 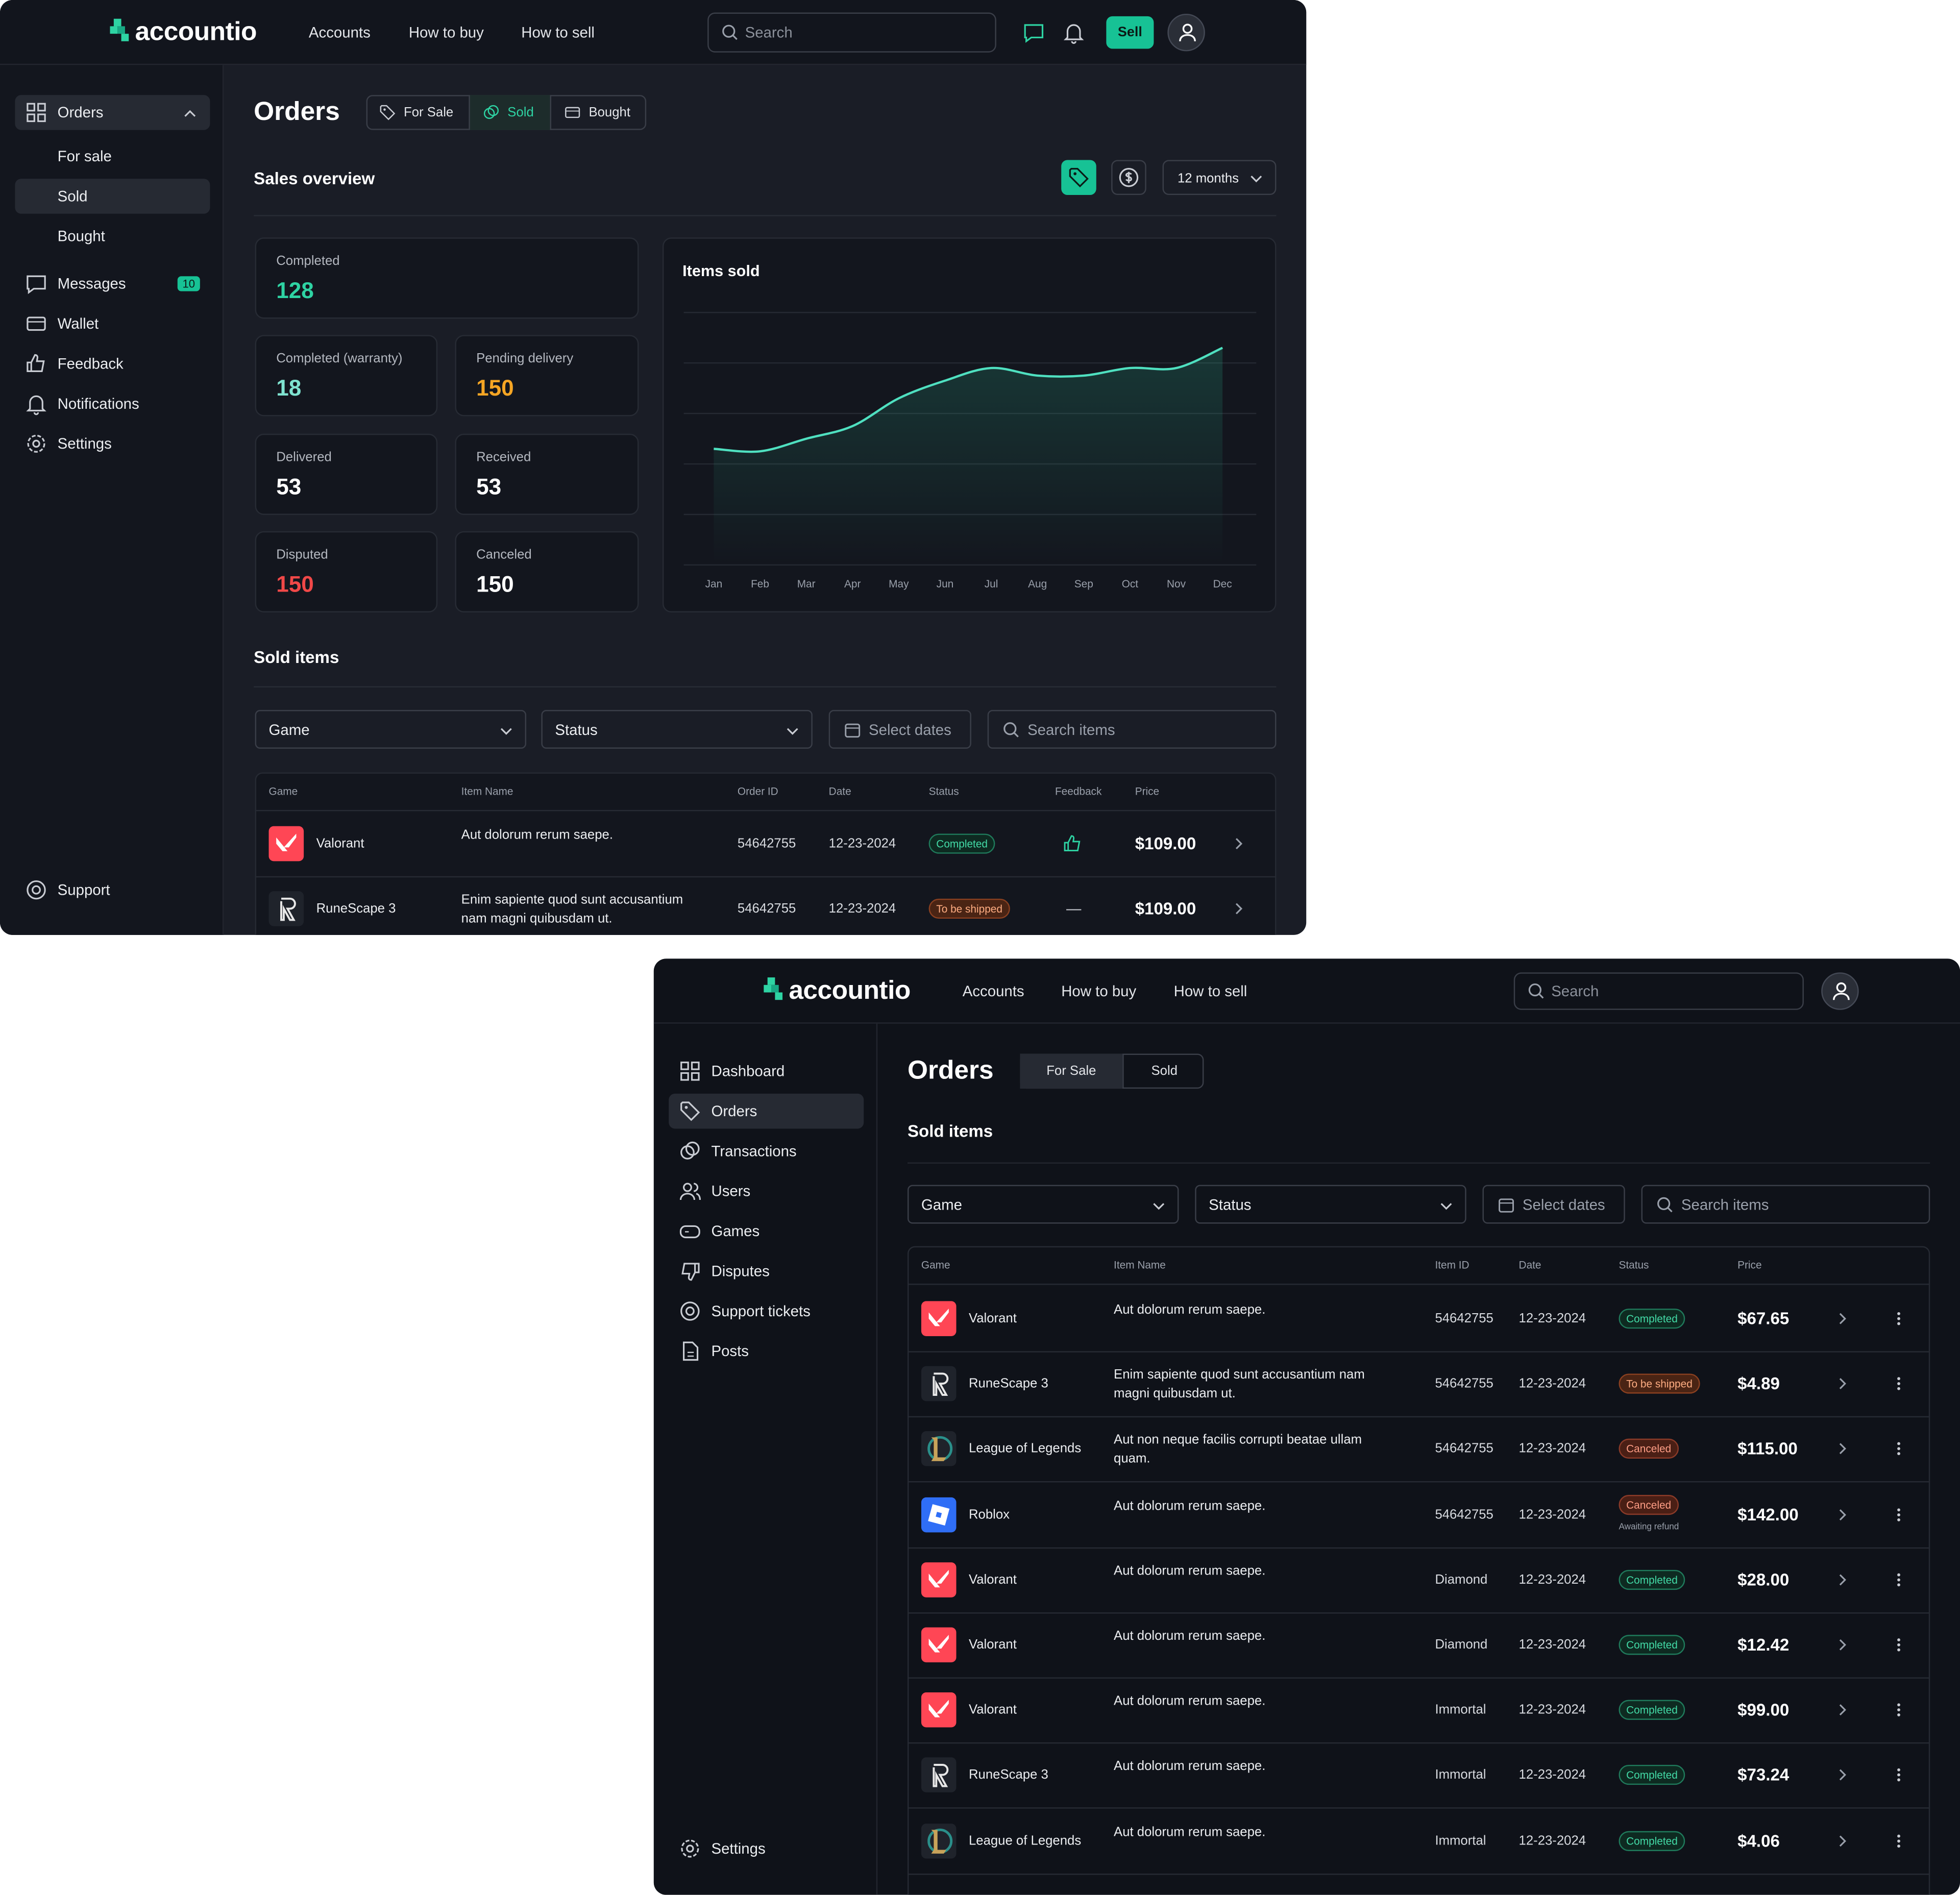 I want to click on sidebar-footer: Settings, so click(x=738, y=1849).